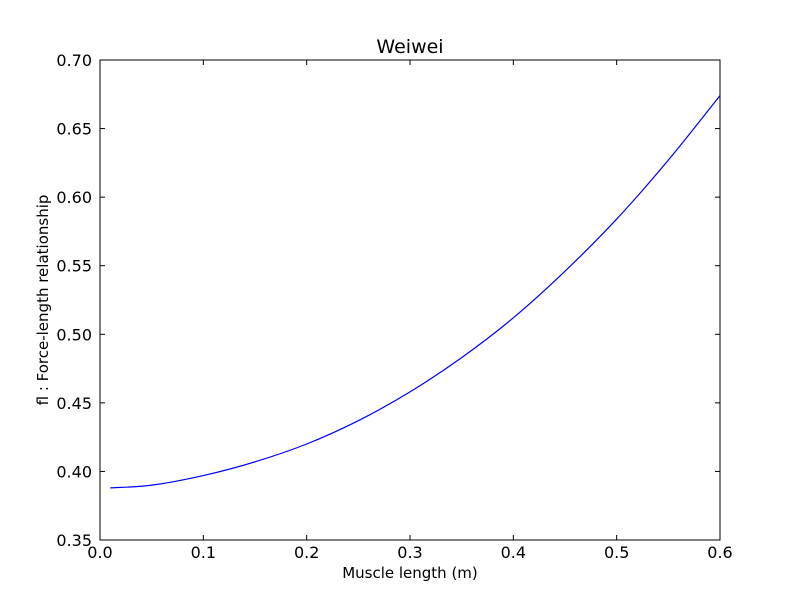  I want to click on y-tick-label: 0.70, so click(74, 60).